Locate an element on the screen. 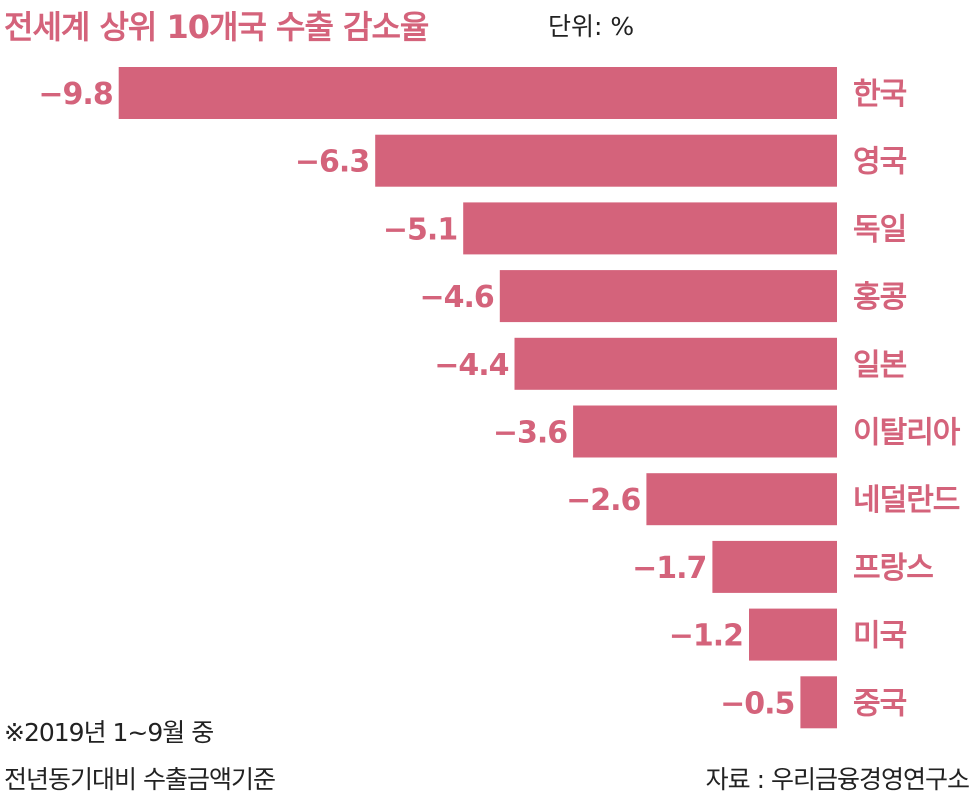 This screenshot has width=975, height=797. value-label-2: −5.1 is located at coordinates (420, 229).